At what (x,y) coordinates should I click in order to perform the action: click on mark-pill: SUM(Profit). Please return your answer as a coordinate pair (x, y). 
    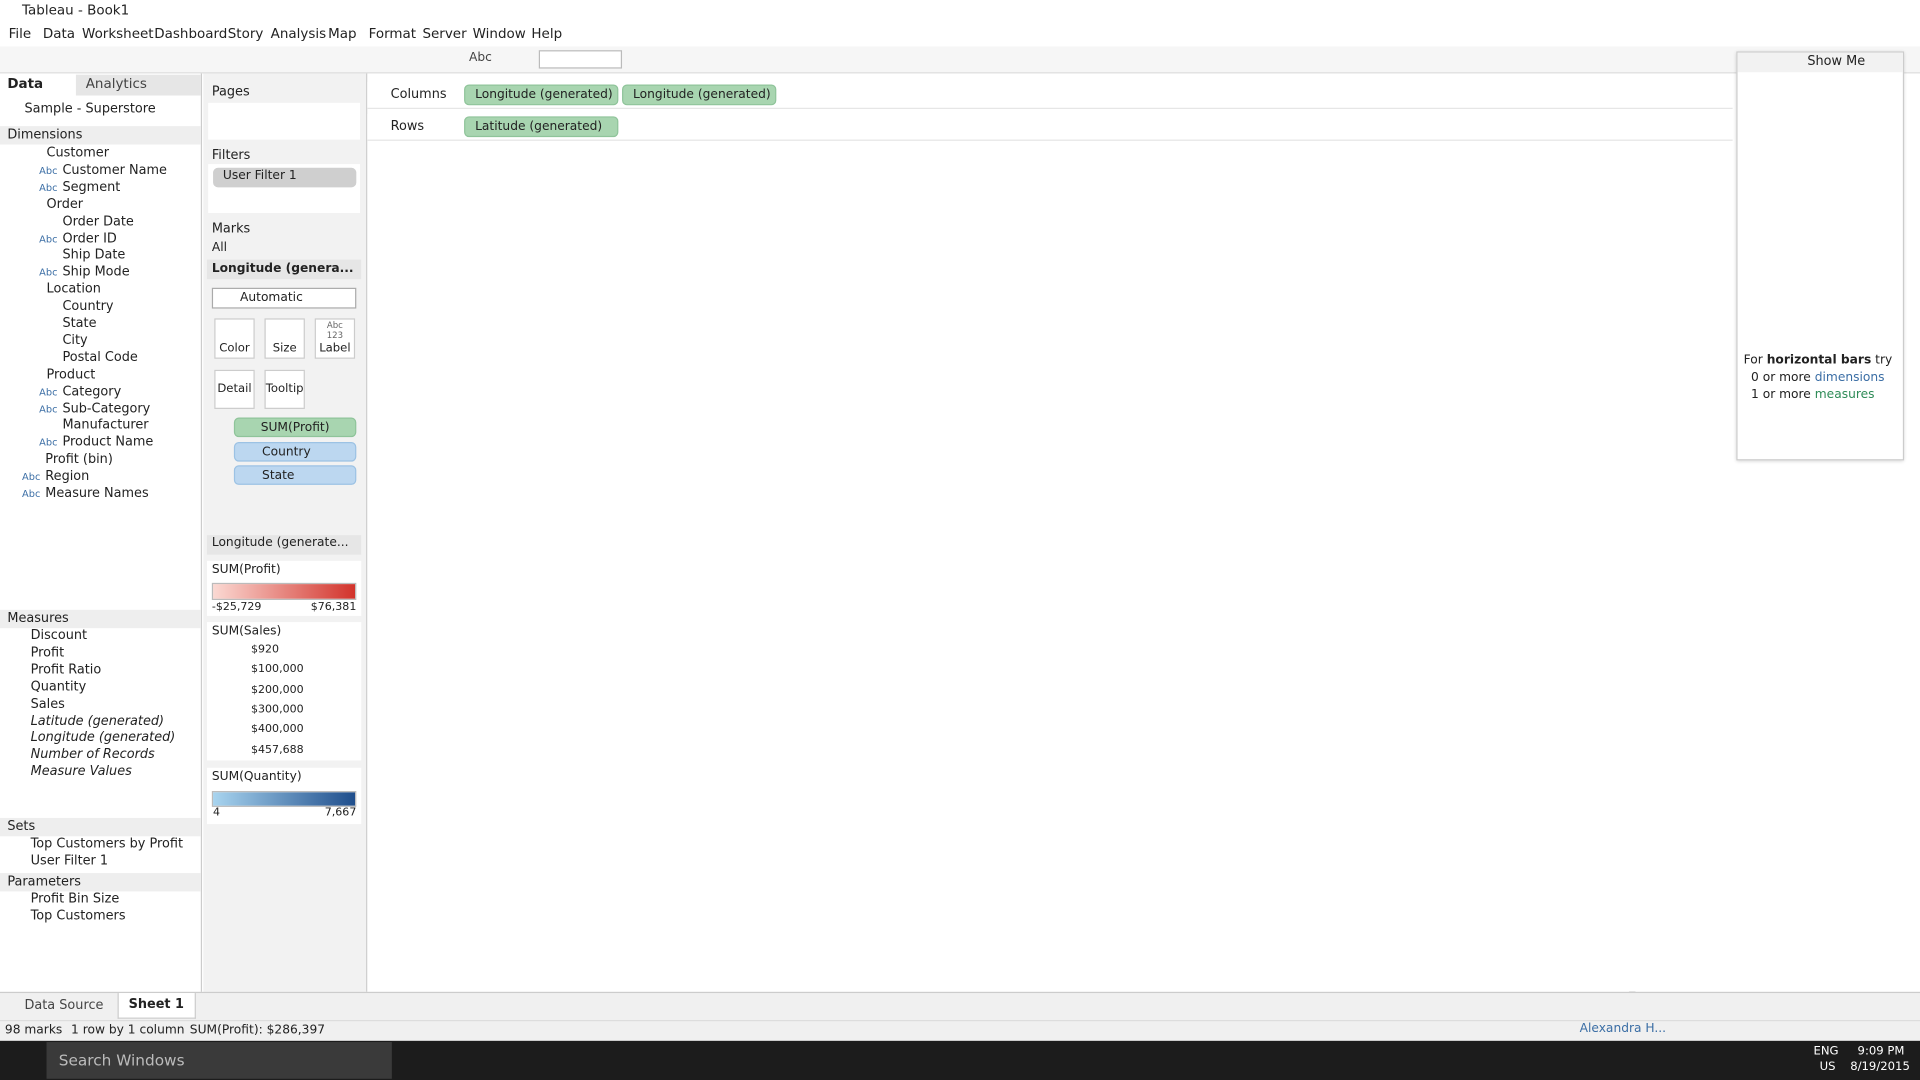
    Looking at the image, I should click on (295, 427).